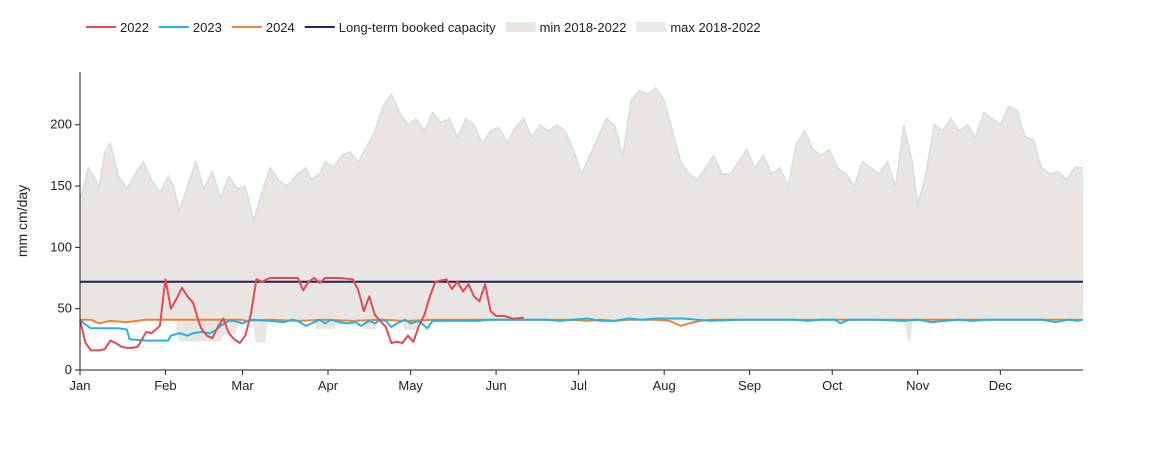  Describe the element at coordinates (1001, 385) in the screenshot. I see `x-tick-label: Dec` at that location.